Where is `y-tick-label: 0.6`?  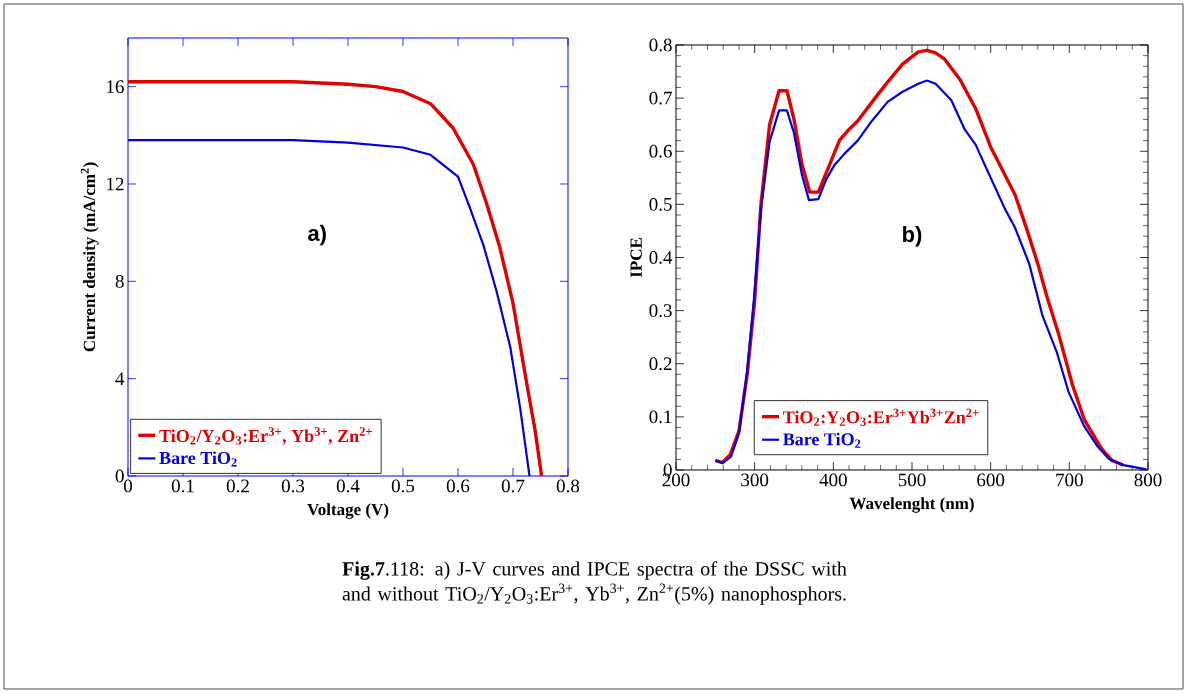
y-tick-label: 0.6 is located at coordinates (660, 151).